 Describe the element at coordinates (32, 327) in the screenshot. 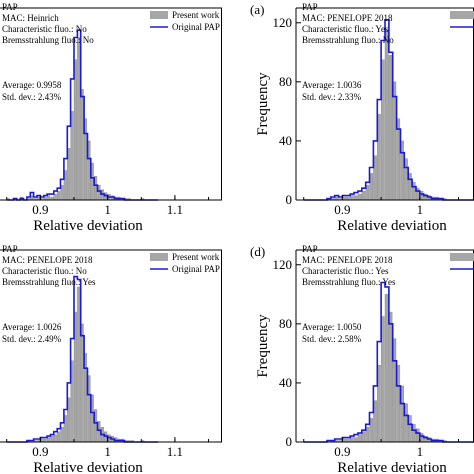

I see `stats-line: Average: 1.0026` at that location.